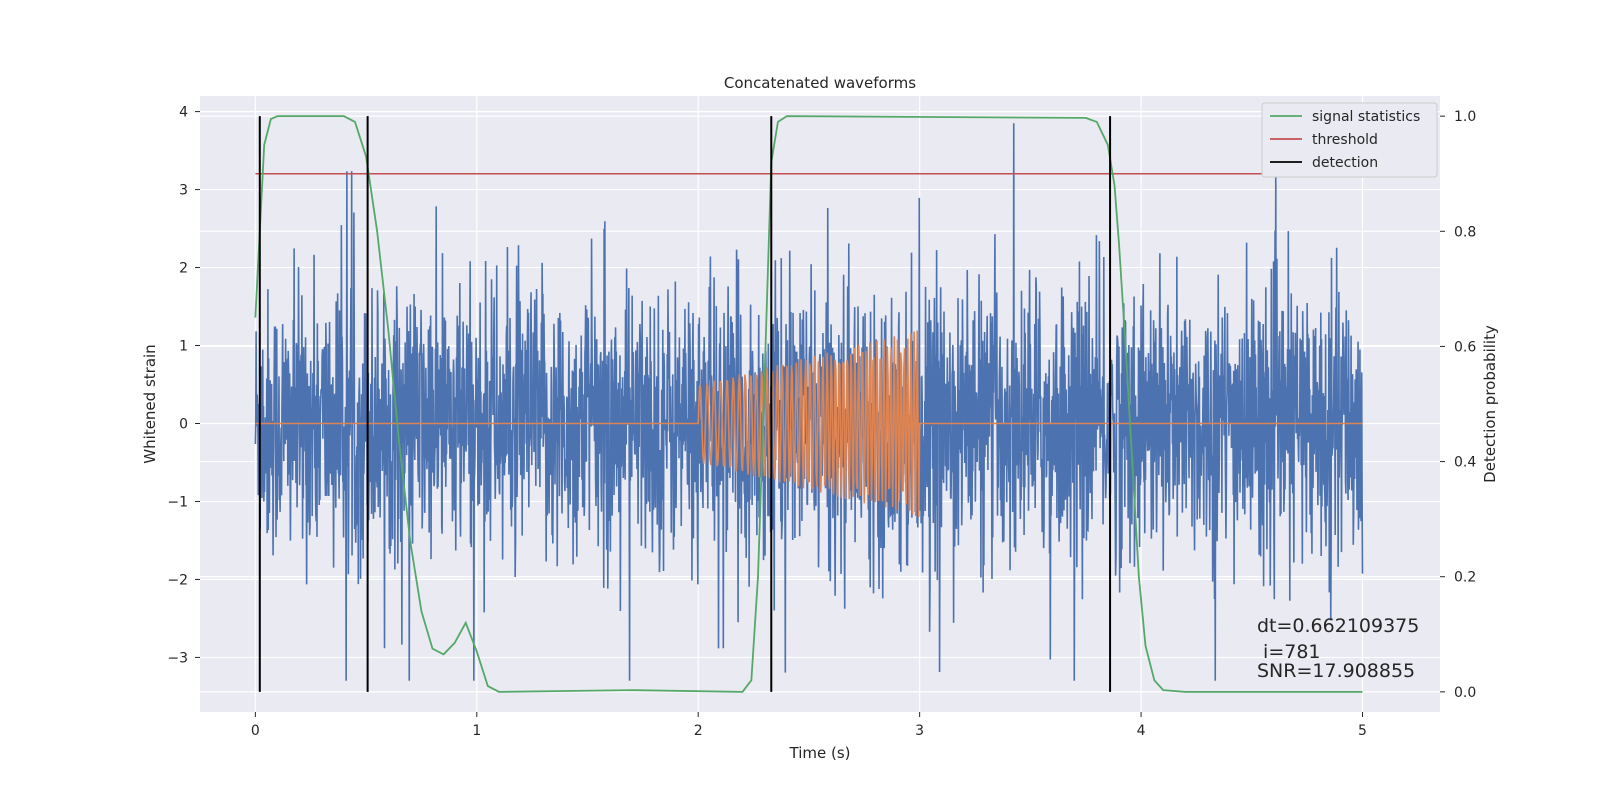  Describe the element at coordinates (1465, 463) in the screenshot. I see `y-right-tick-label: 0.4` at that location.